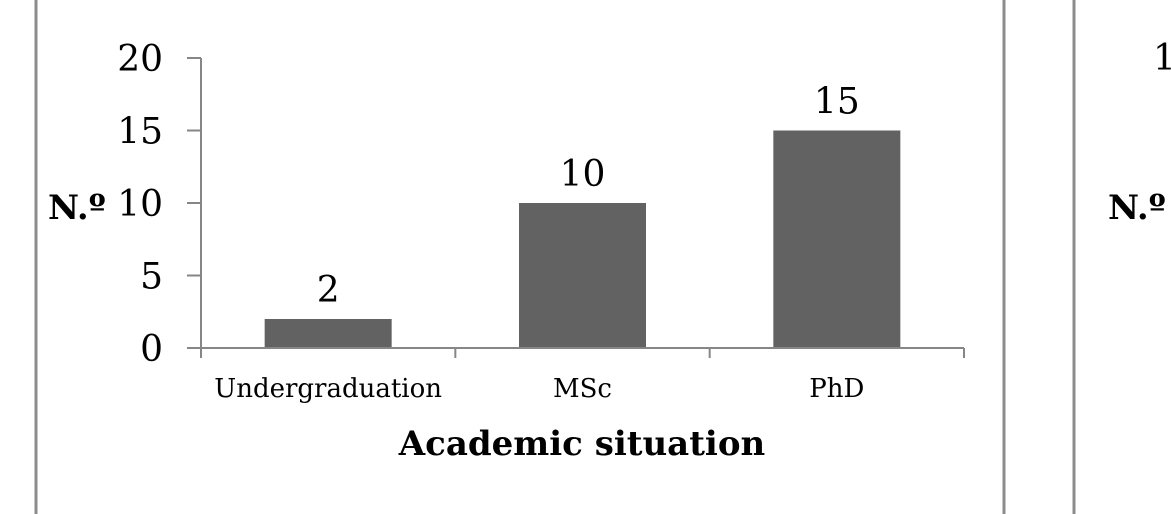 This screenshot has height=514, width=1171. What do you see at coordinates (539, 389) in the screenshot?
I see `x-tick-labels: Undergraduation MSc PhD` at bounding box center [539, 389].